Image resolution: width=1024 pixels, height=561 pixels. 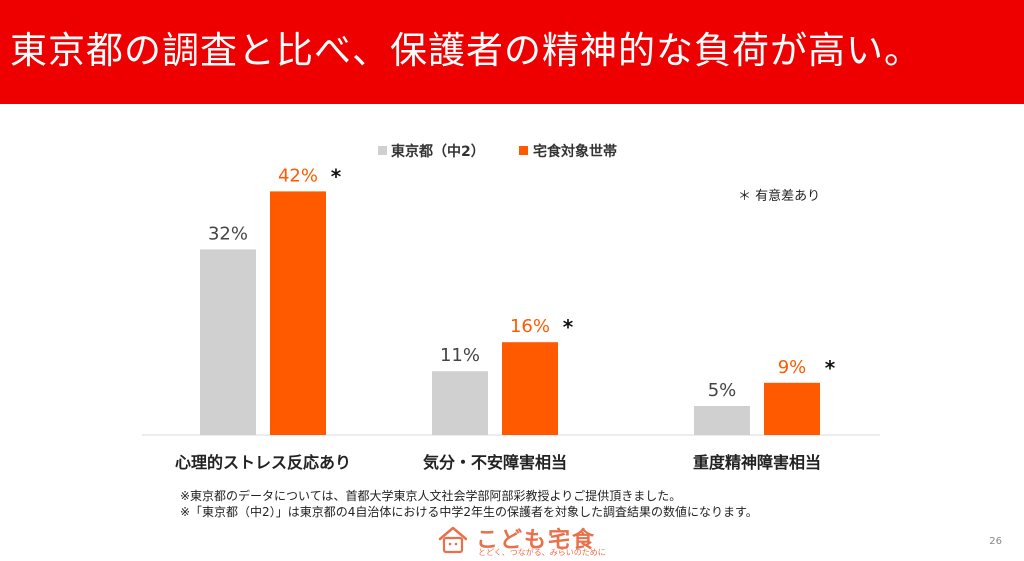 I want to click on data-label-1-1: 32%, so click(x=228, y=233).